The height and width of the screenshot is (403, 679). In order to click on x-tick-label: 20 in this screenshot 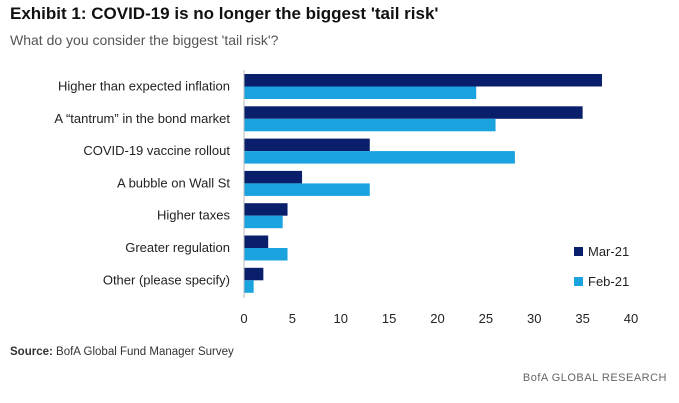, I will do `click(437, 318)`.